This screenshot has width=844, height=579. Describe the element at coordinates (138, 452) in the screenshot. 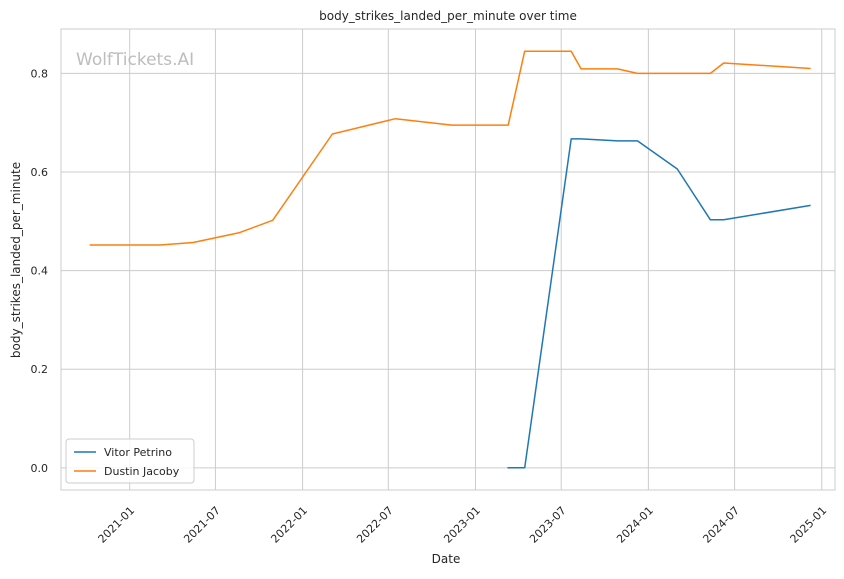

I see `legend-label-vitor-petrino: Vitor Petrino` at that location.